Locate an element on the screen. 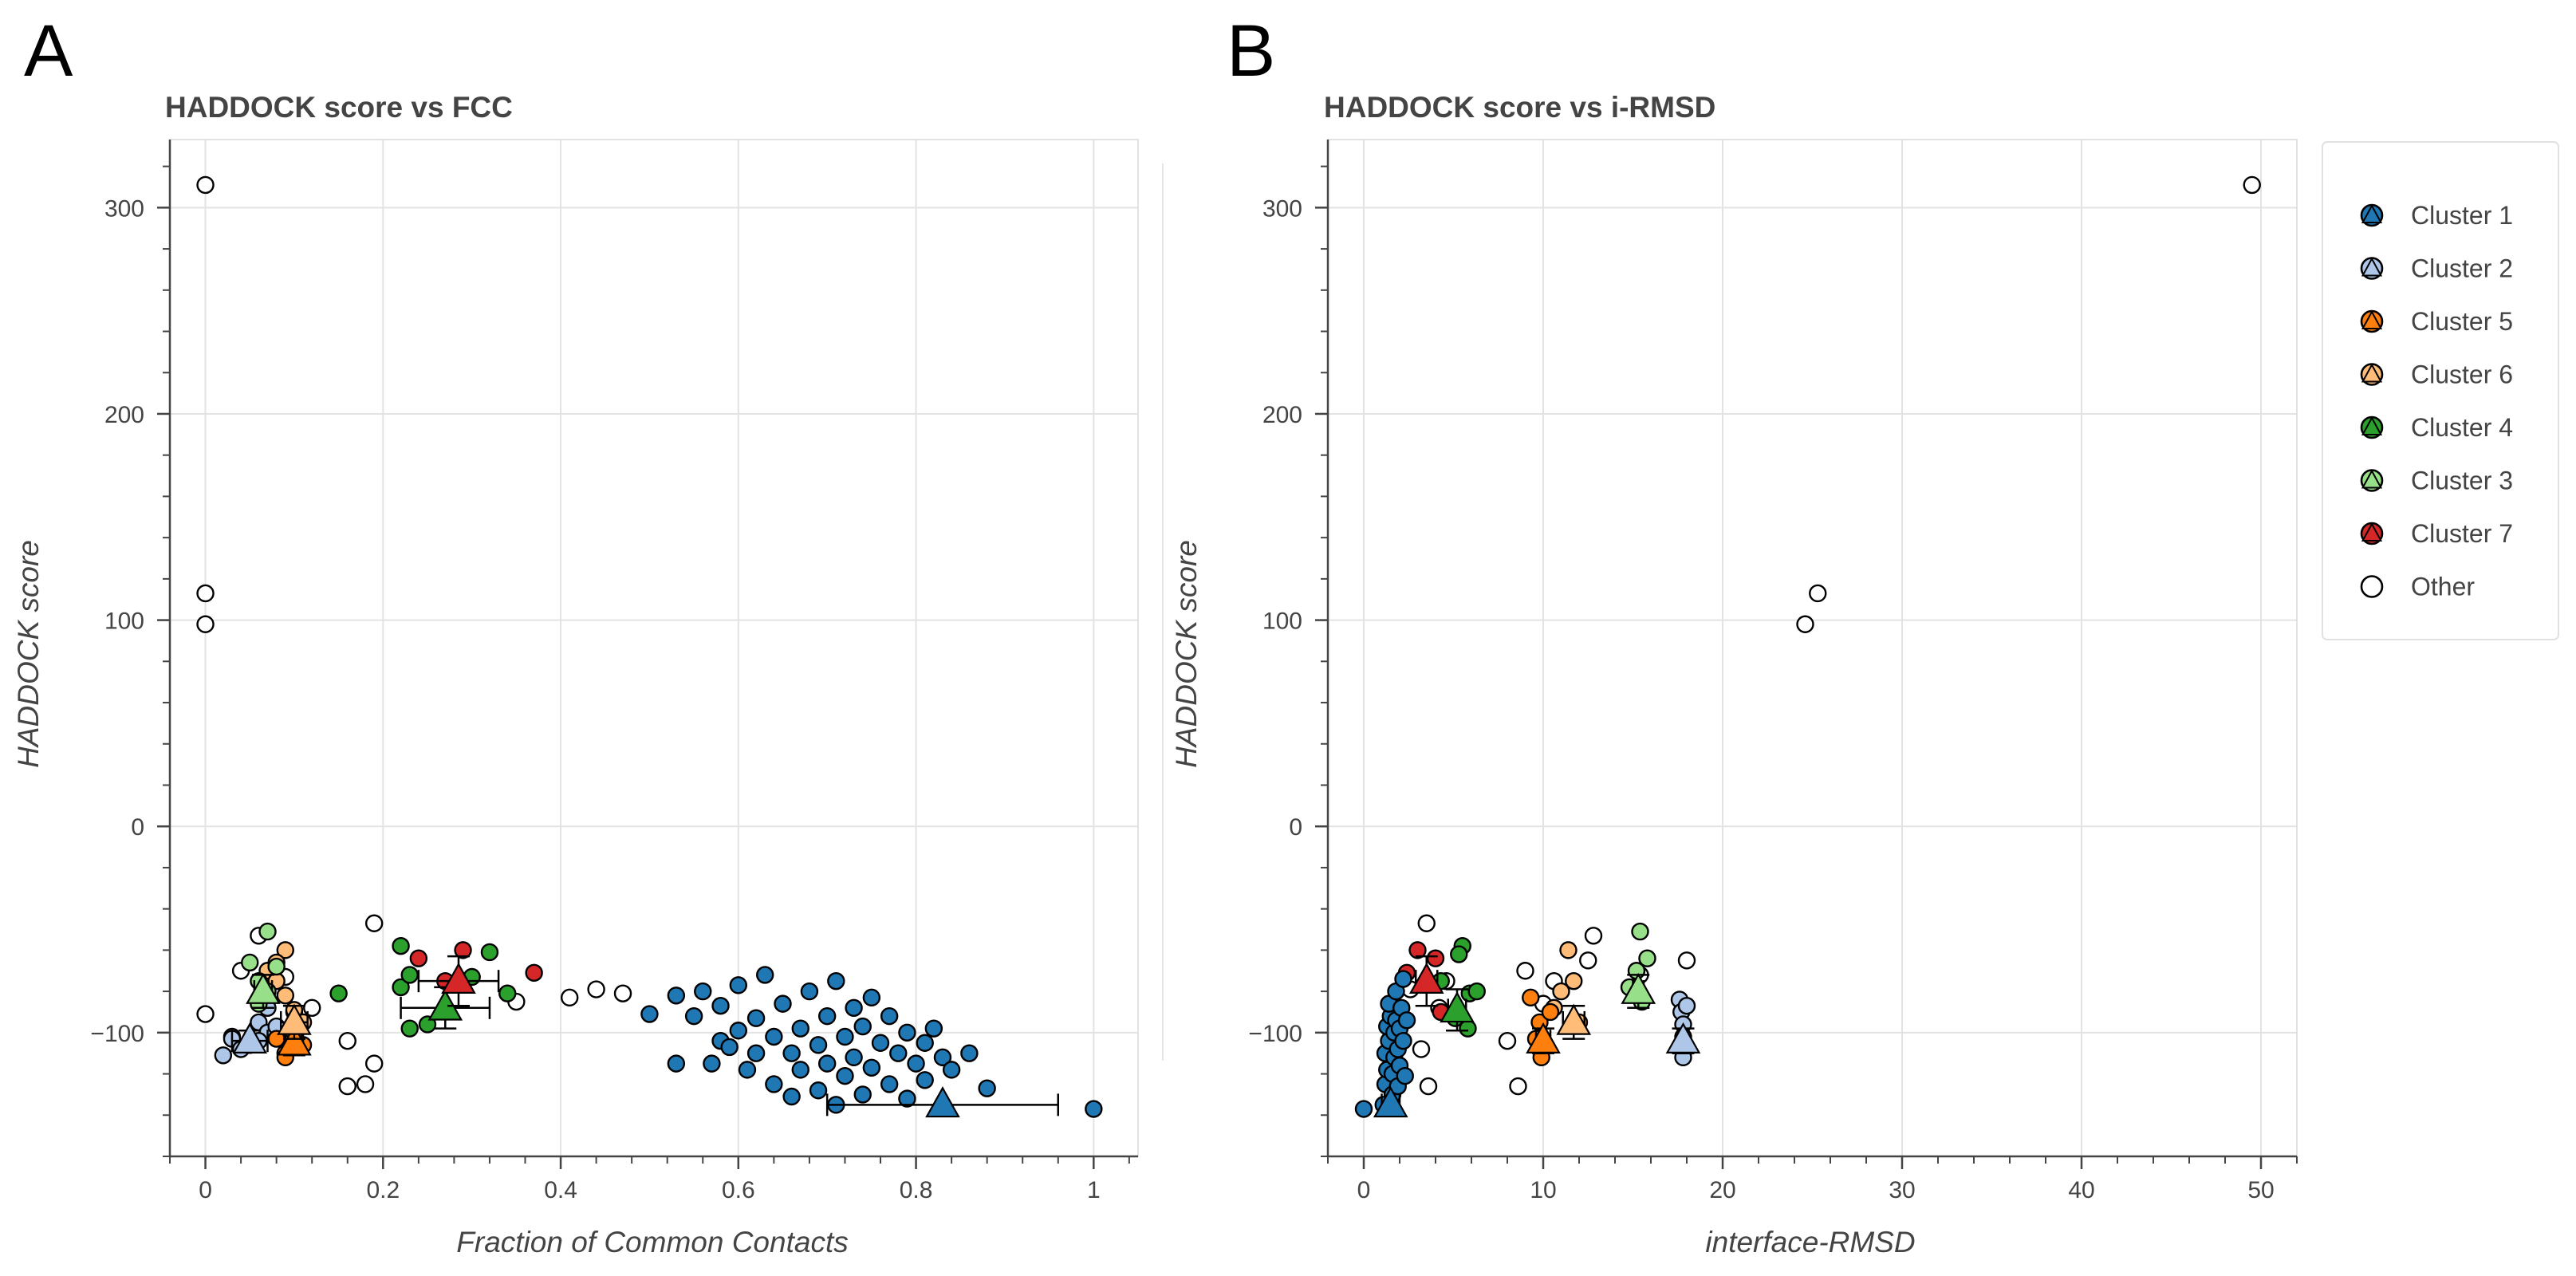 The height and width of the screenshot is (1276, 2576). chart-a-x-tick-label: 0.8 is located at coordinates (916, 1190).